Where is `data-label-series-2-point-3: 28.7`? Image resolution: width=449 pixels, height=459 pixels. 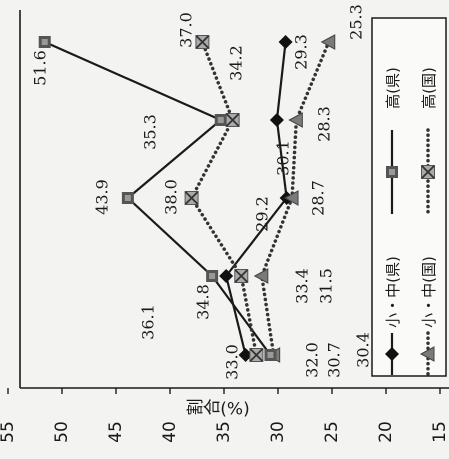
data-label-series-2-point-3: 28.7 is located at coordinates (318, 198).